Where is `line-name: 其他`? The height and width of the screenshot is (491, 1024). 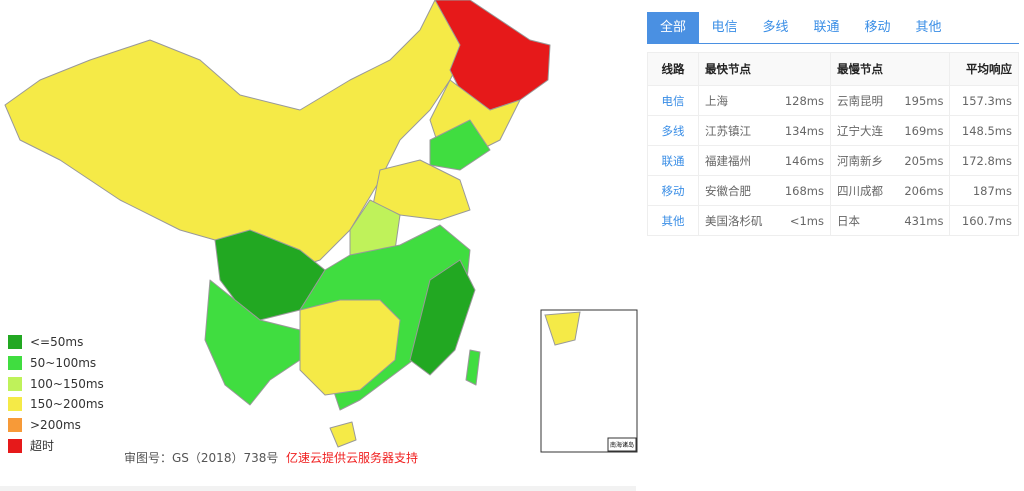 line-name: 其他 is located at coordinates (673, 220).